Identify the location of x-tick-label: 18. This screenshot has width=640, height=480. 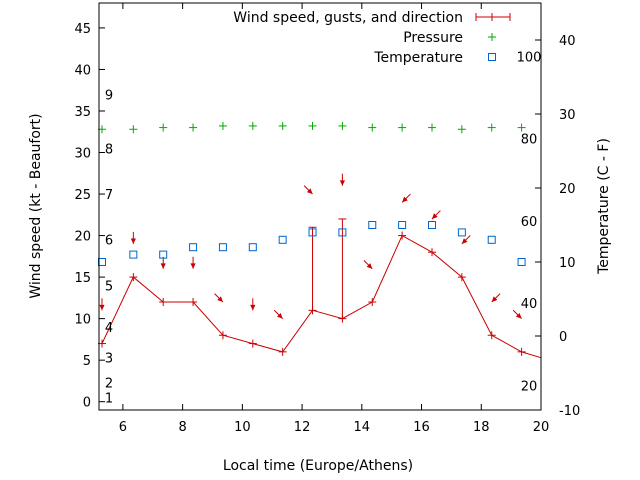
(481, 427).